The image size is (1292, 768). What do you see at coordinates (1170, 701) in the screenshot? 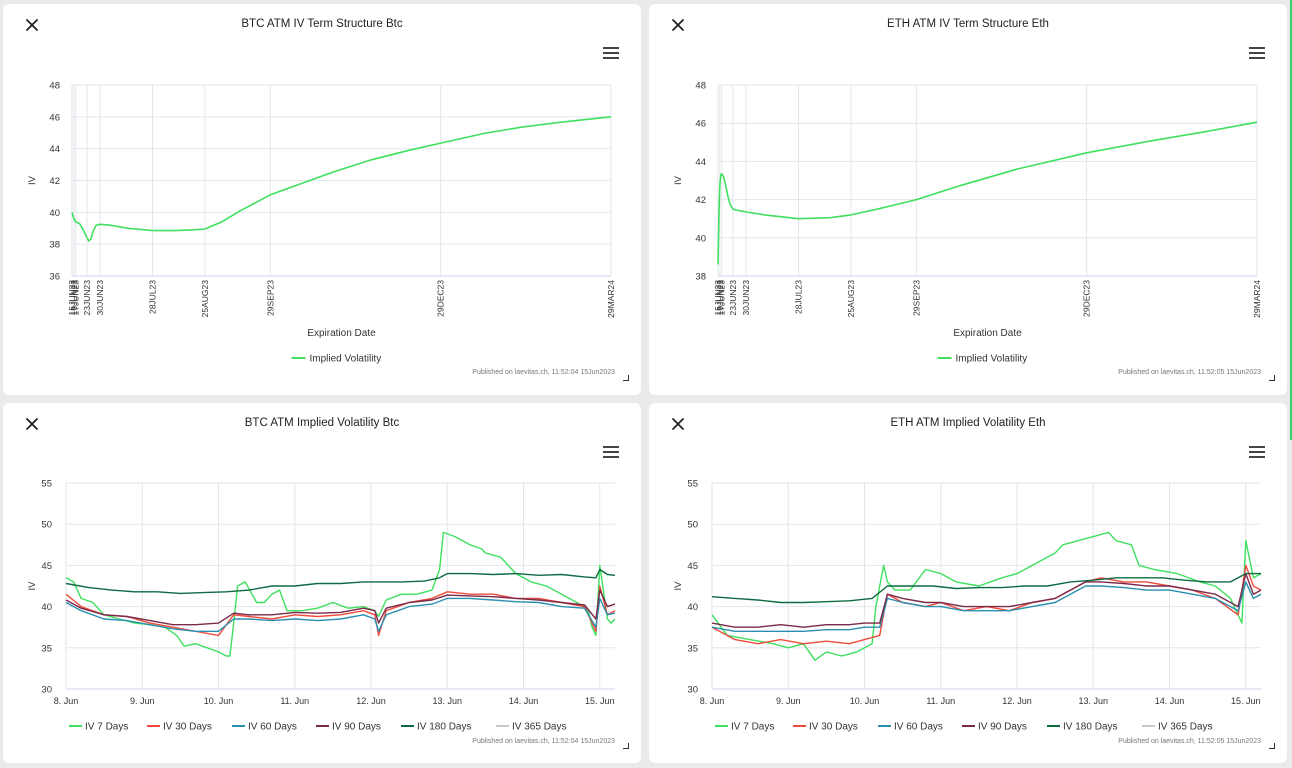
I see `x-tick-label-14: 14. Jun` at bounding box center [1170, 701].